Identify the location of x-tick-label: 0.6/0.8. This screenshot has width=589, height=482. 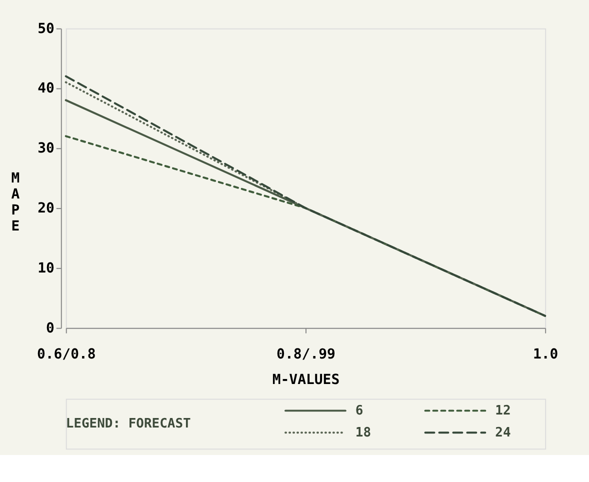
(66, 354).